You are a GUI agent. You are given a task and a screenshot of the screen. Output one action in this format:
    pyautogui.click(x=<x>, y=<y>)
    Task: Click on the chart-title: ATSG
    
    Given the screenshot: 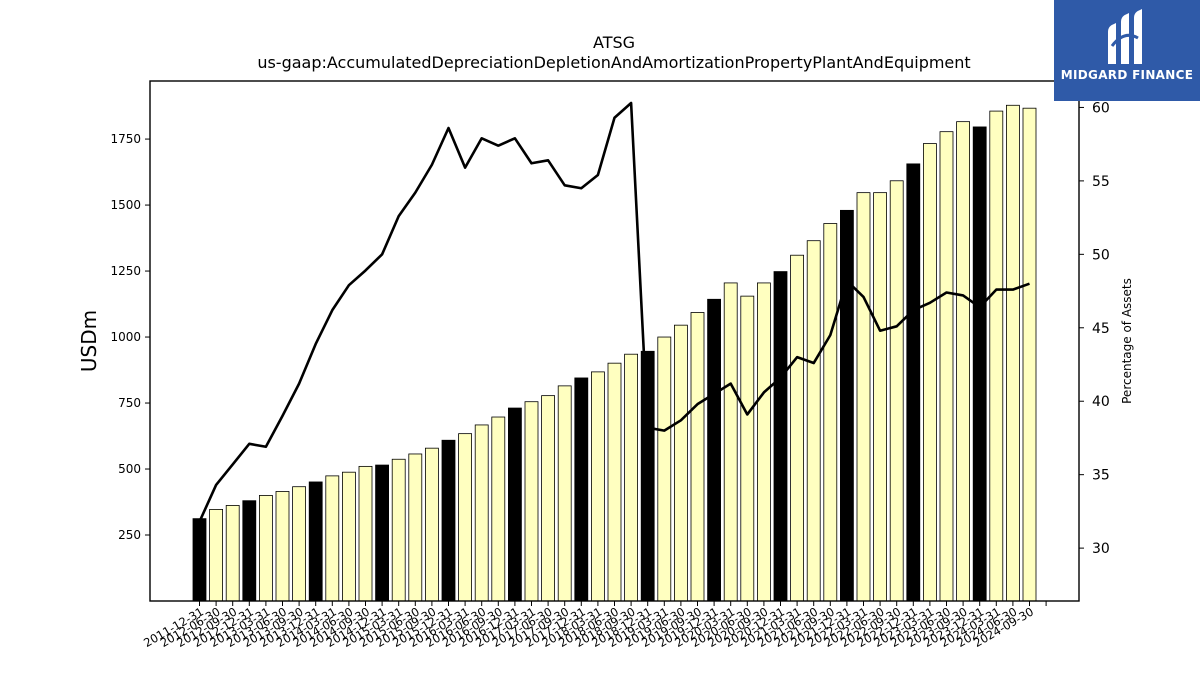 What is the action you would take?
    pyautogui.click(x=614, y=42)
    